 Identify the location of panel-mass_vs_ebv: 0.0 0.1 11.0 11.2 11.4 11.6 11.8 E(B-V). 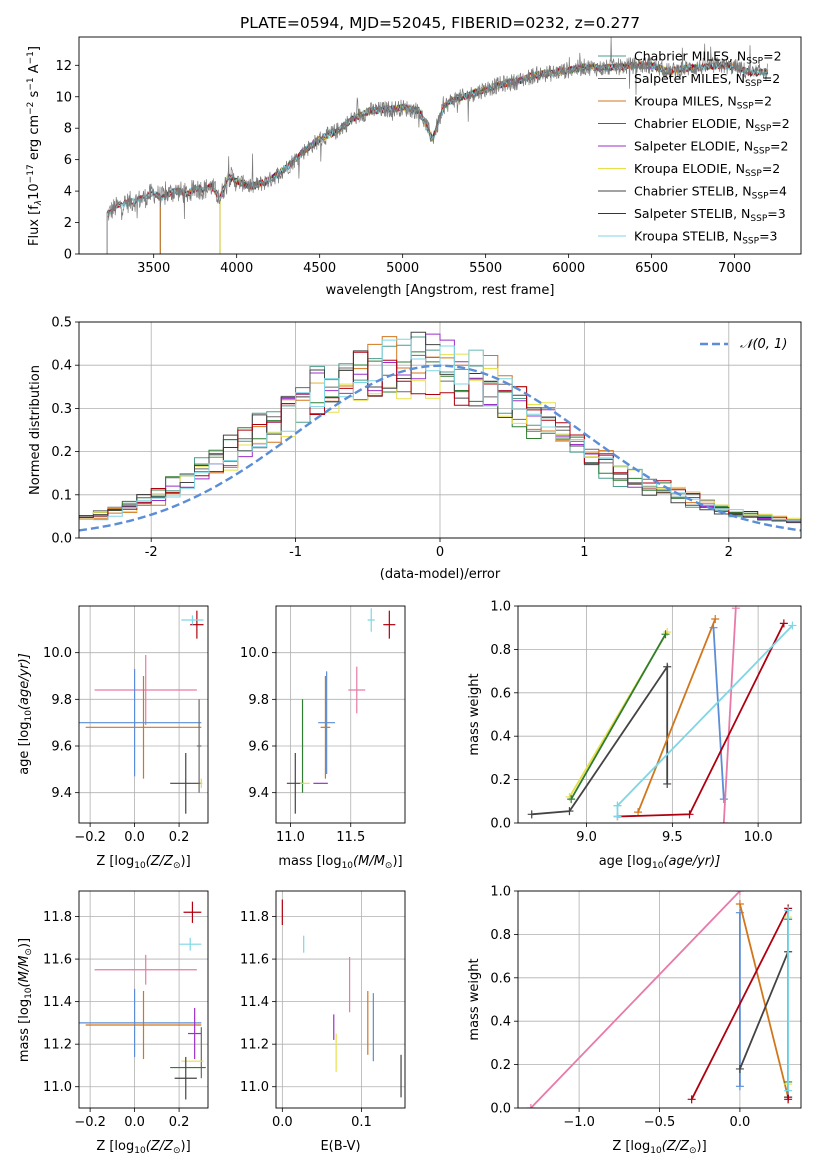
(323, 1022).